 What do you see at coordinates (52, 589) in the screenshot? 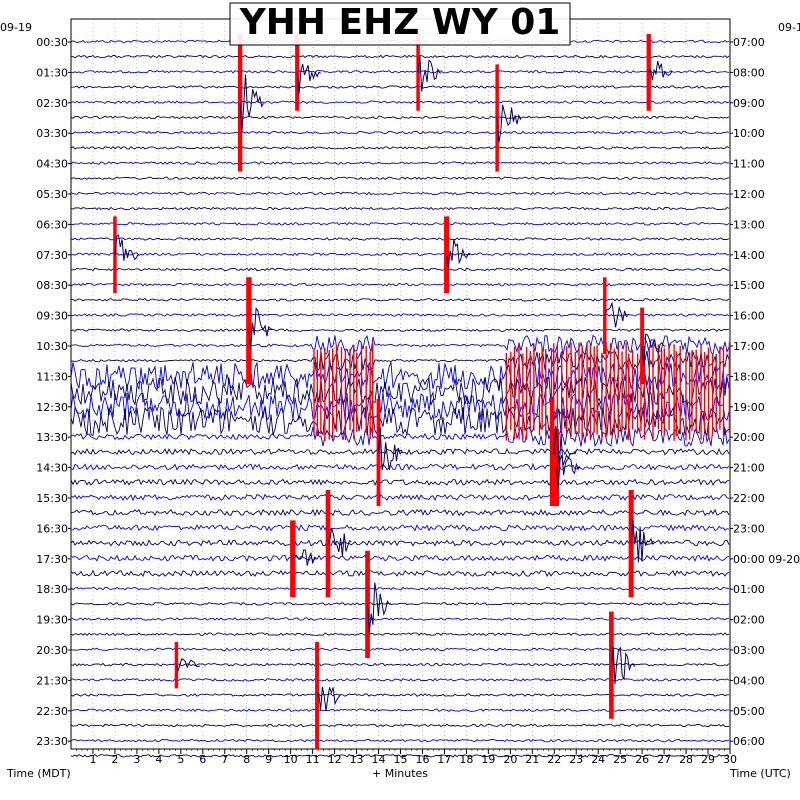
I see `left-time-label: 18:30` at bounding box center [52, 589].